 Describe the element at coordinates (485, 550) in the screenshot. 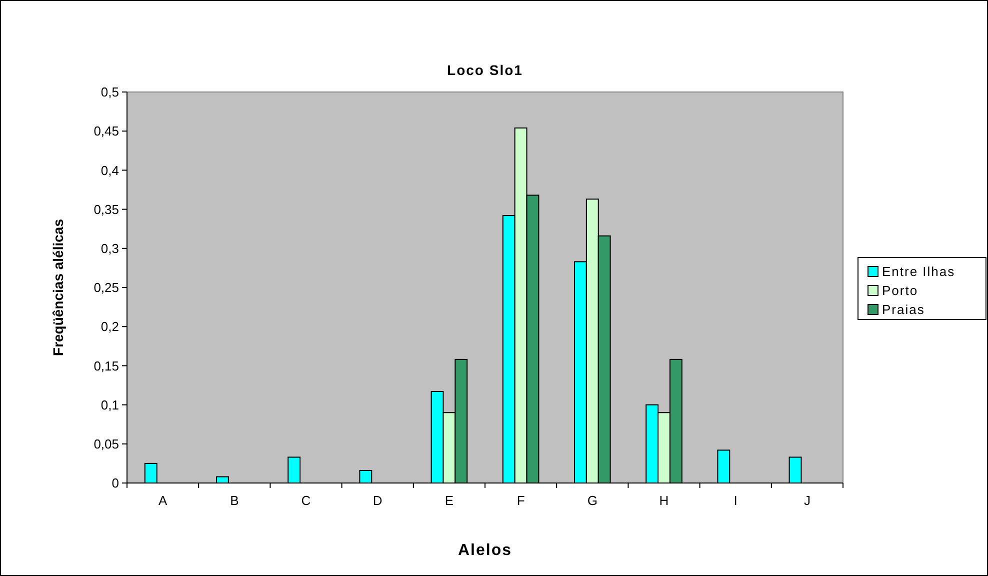

I see `x-axis-title: Alelos` at that location.